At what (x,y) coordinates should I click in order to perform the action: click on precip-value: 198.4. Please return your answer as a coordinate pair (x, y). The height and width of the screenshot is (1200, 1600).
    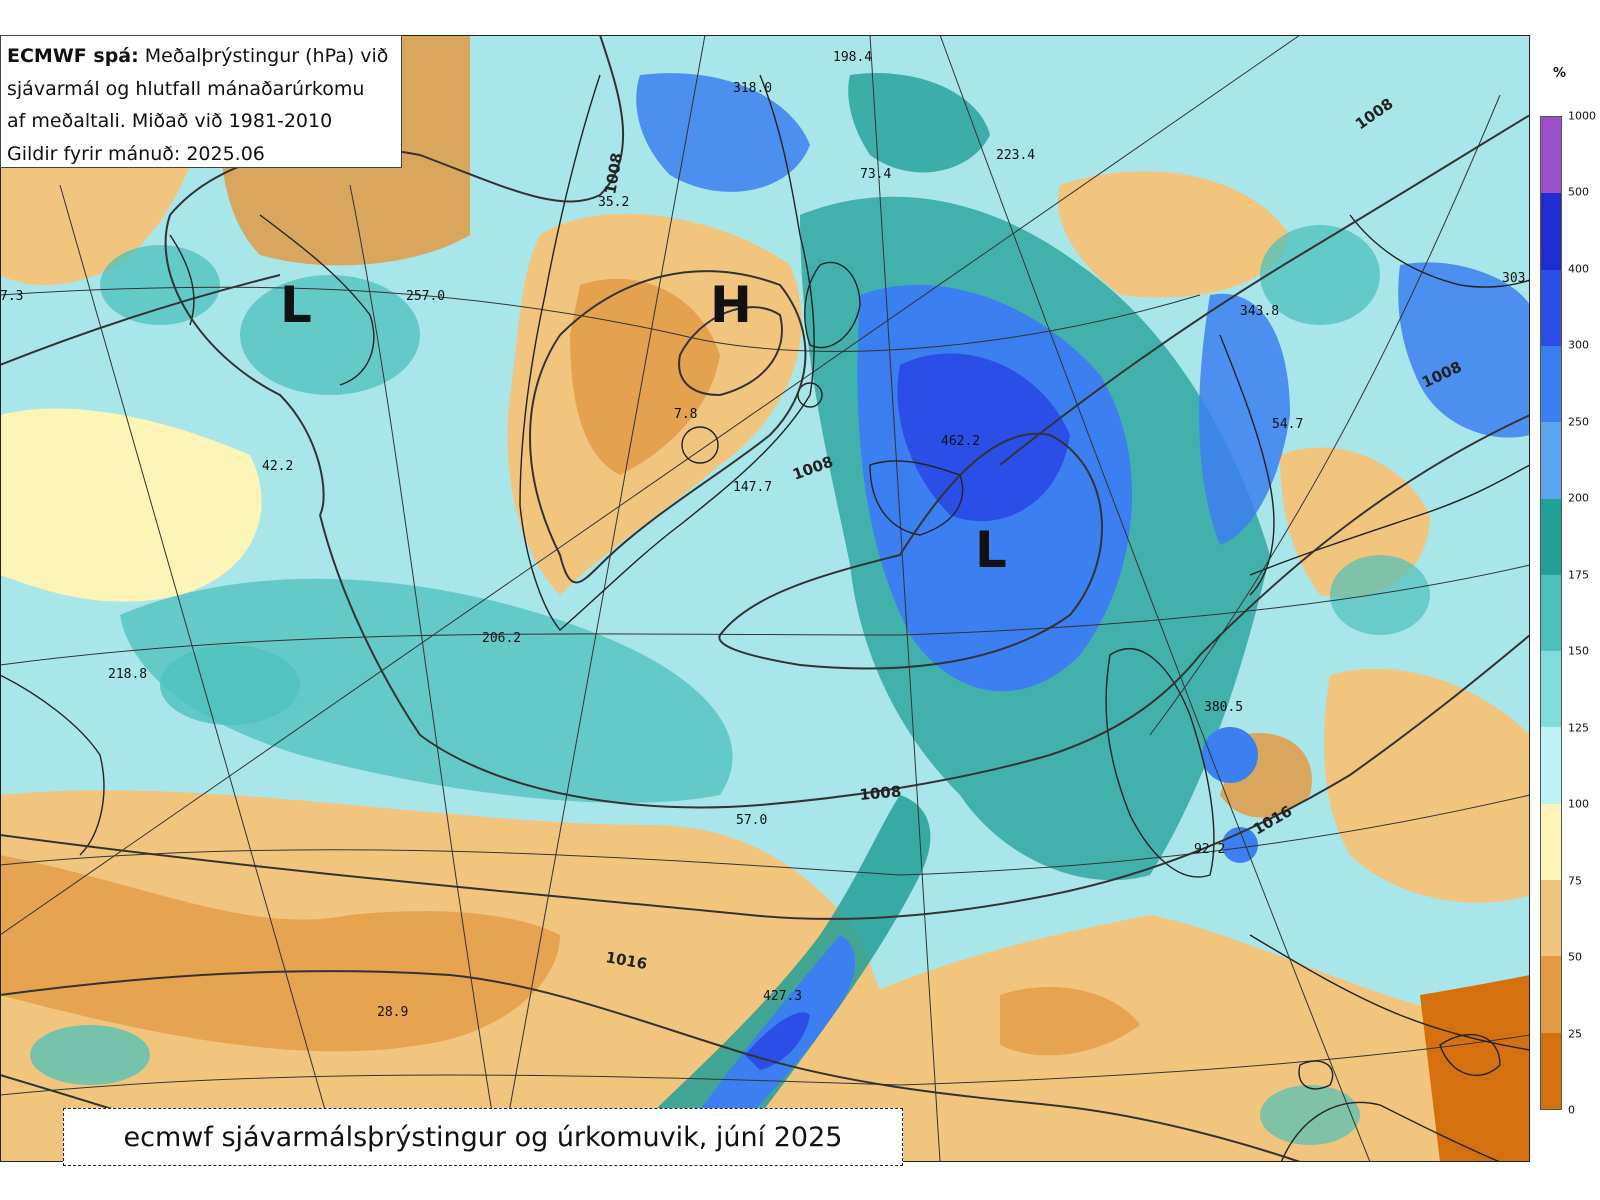
    Looking at the image, I should click on (852, 57).